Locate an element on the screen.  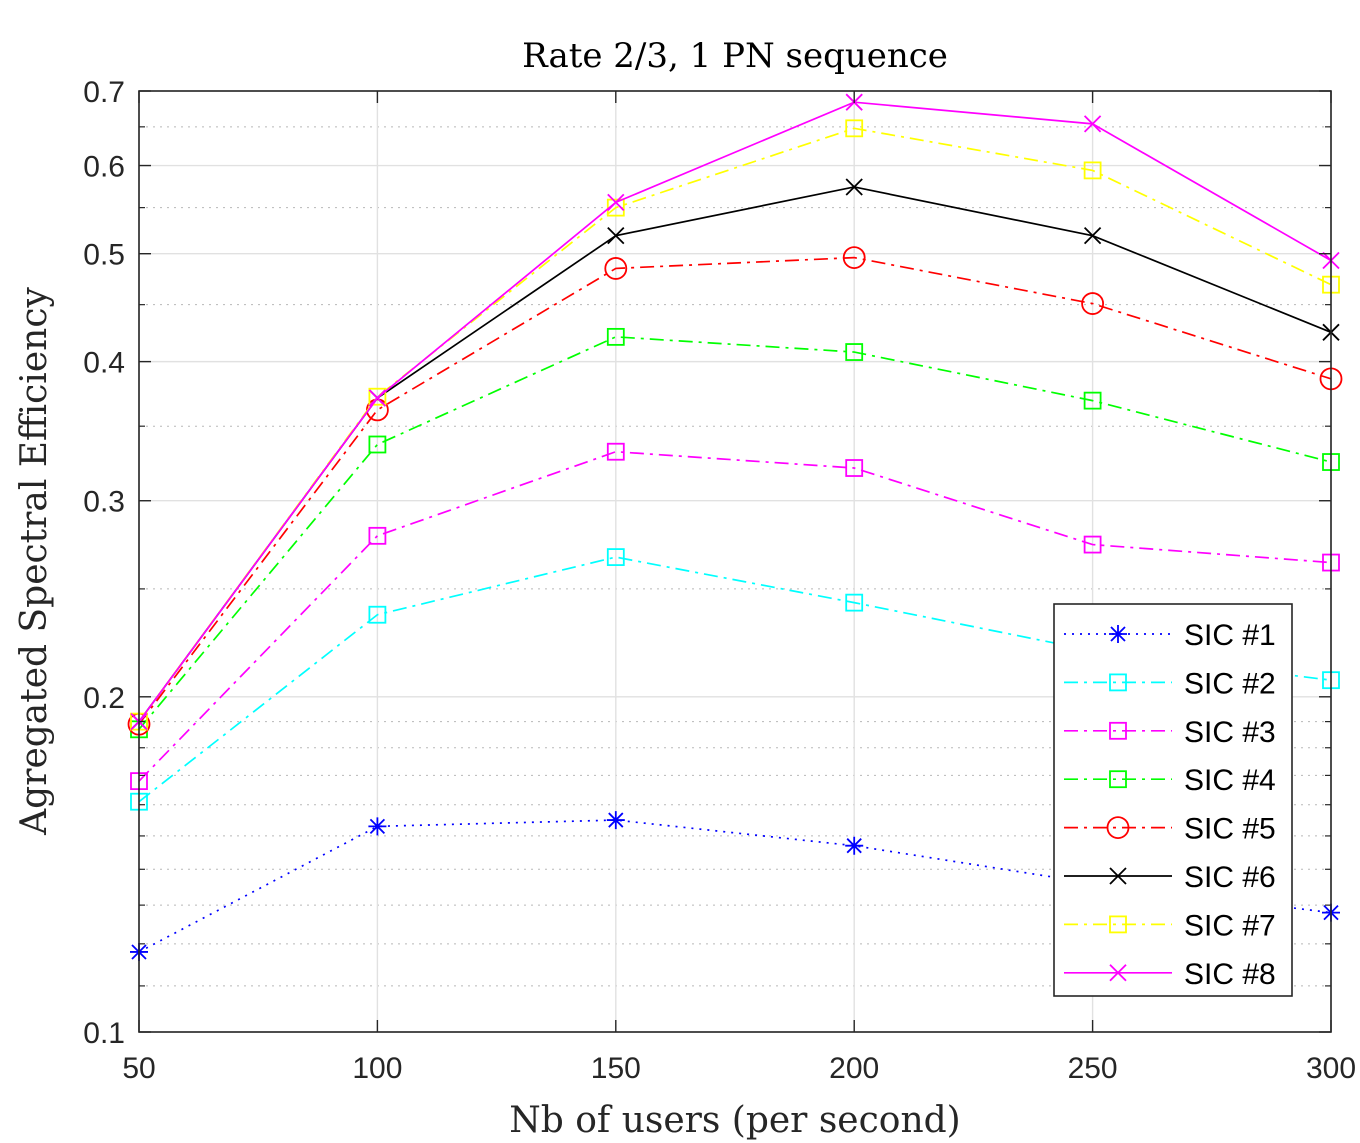
legend-label: SIC #7 is located at coordinates (1230, 925).